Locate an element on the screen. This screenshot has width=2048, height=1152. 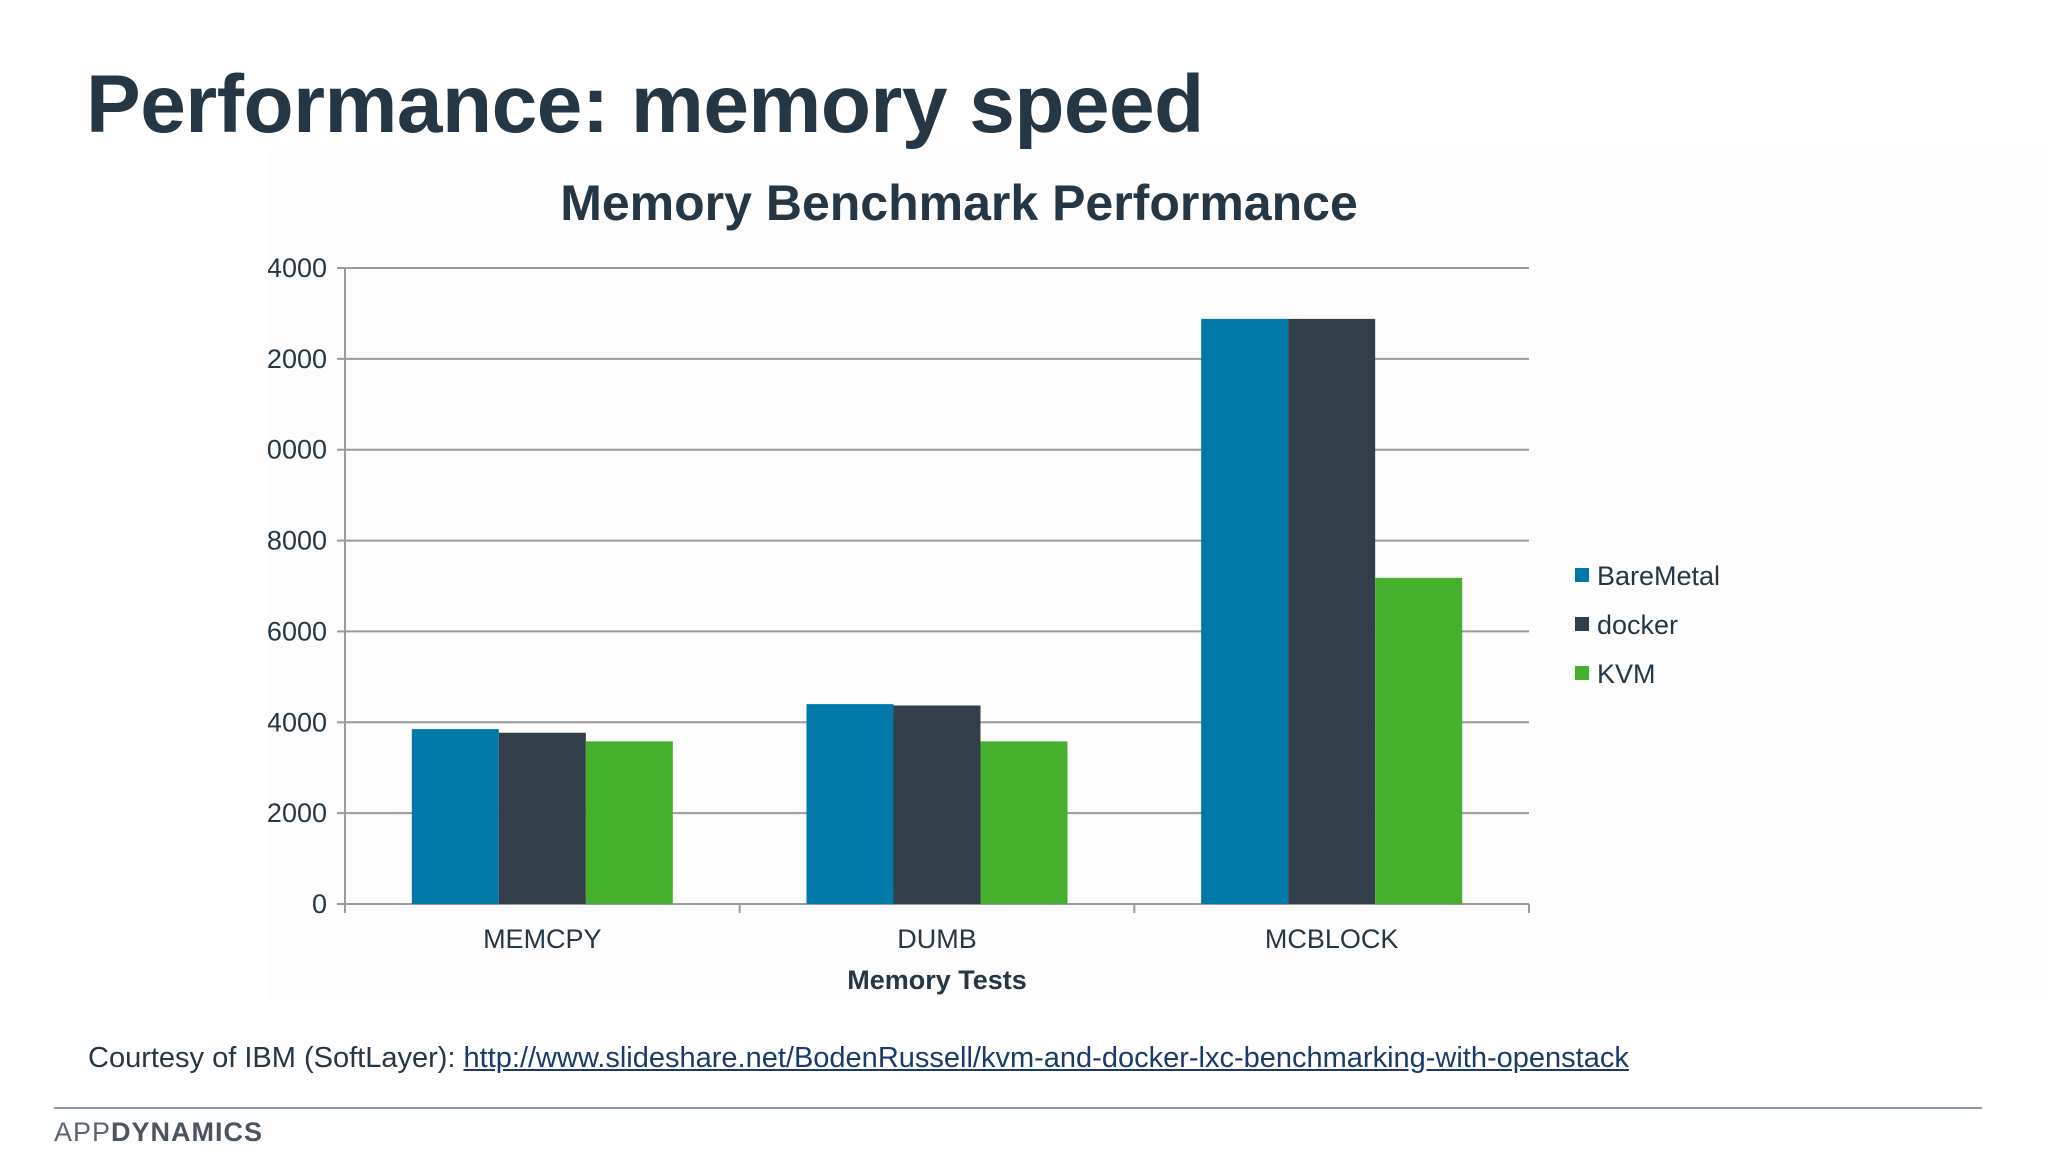
y-tick-label: 10000 is located at coordinates (297, 450).